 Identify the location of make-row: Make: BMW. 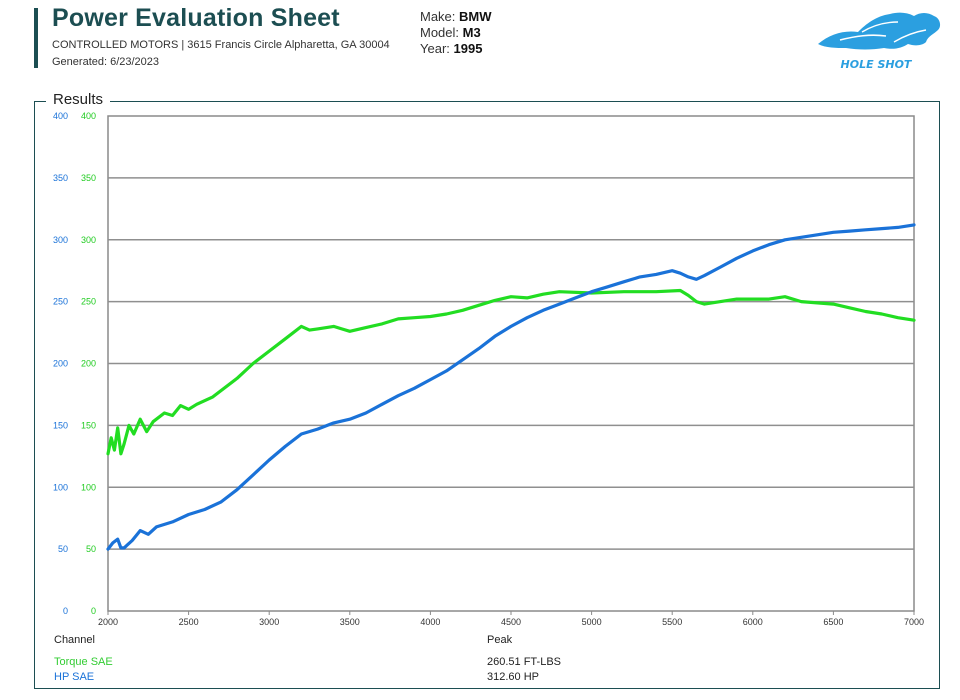
(456, 17).